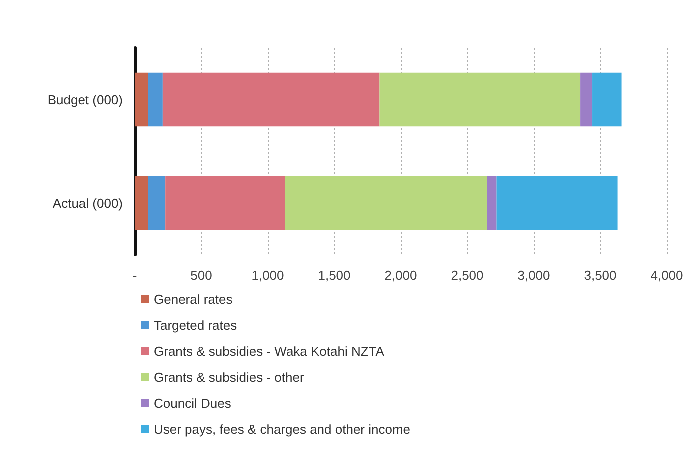 The image size is (692, 473). What do you see at coordinates (467, 275) in the screenshot?
I see `x-tick-label: 2,500` at bounding box center [467, 275].